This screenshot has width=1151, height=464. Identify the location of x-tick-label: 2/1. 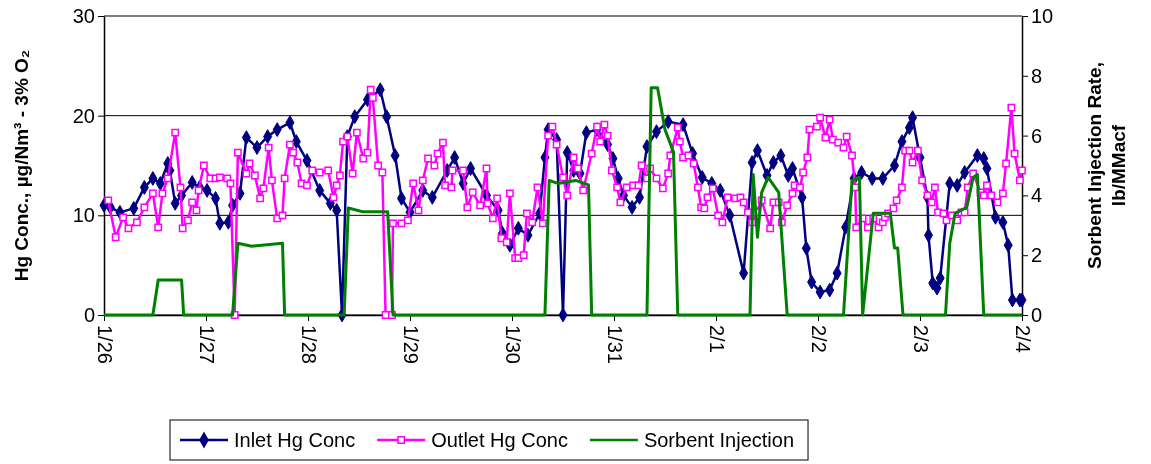
(716, 339).